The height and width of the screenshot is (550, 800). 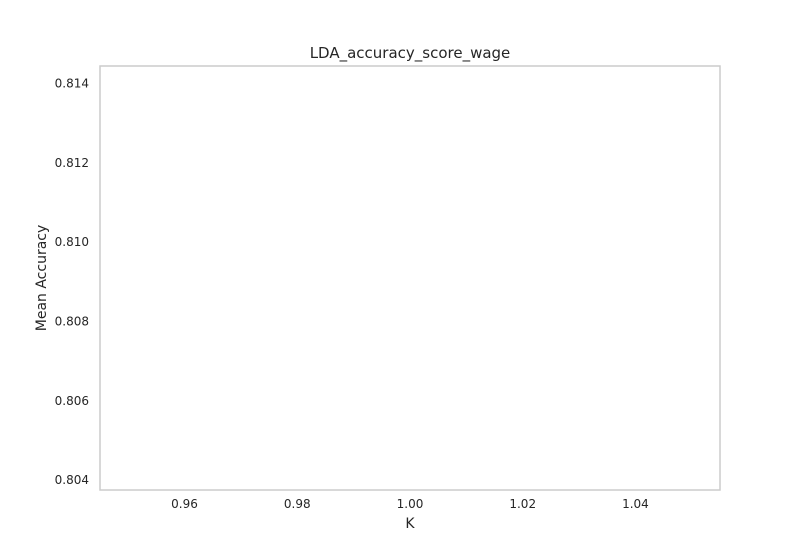 What do you see at coordinates (72, 281) in the screenshot?
I see `y-tick-labels: 0.804 0.806 0.808 0.810 0.812 0.814` at bounding box center [72, 281].